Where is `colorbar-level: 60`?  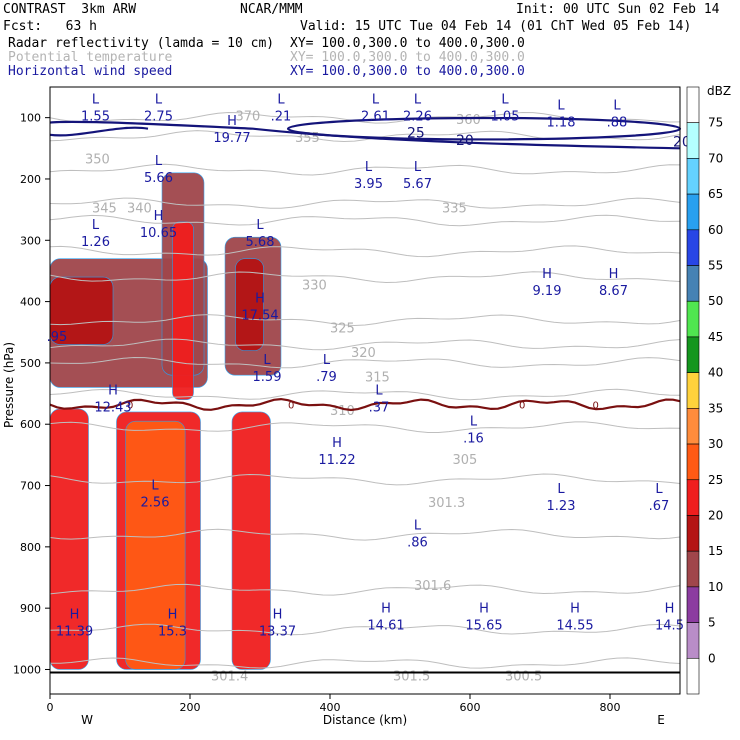
colorbar-level: 60 is located at coordinates (715, 230).